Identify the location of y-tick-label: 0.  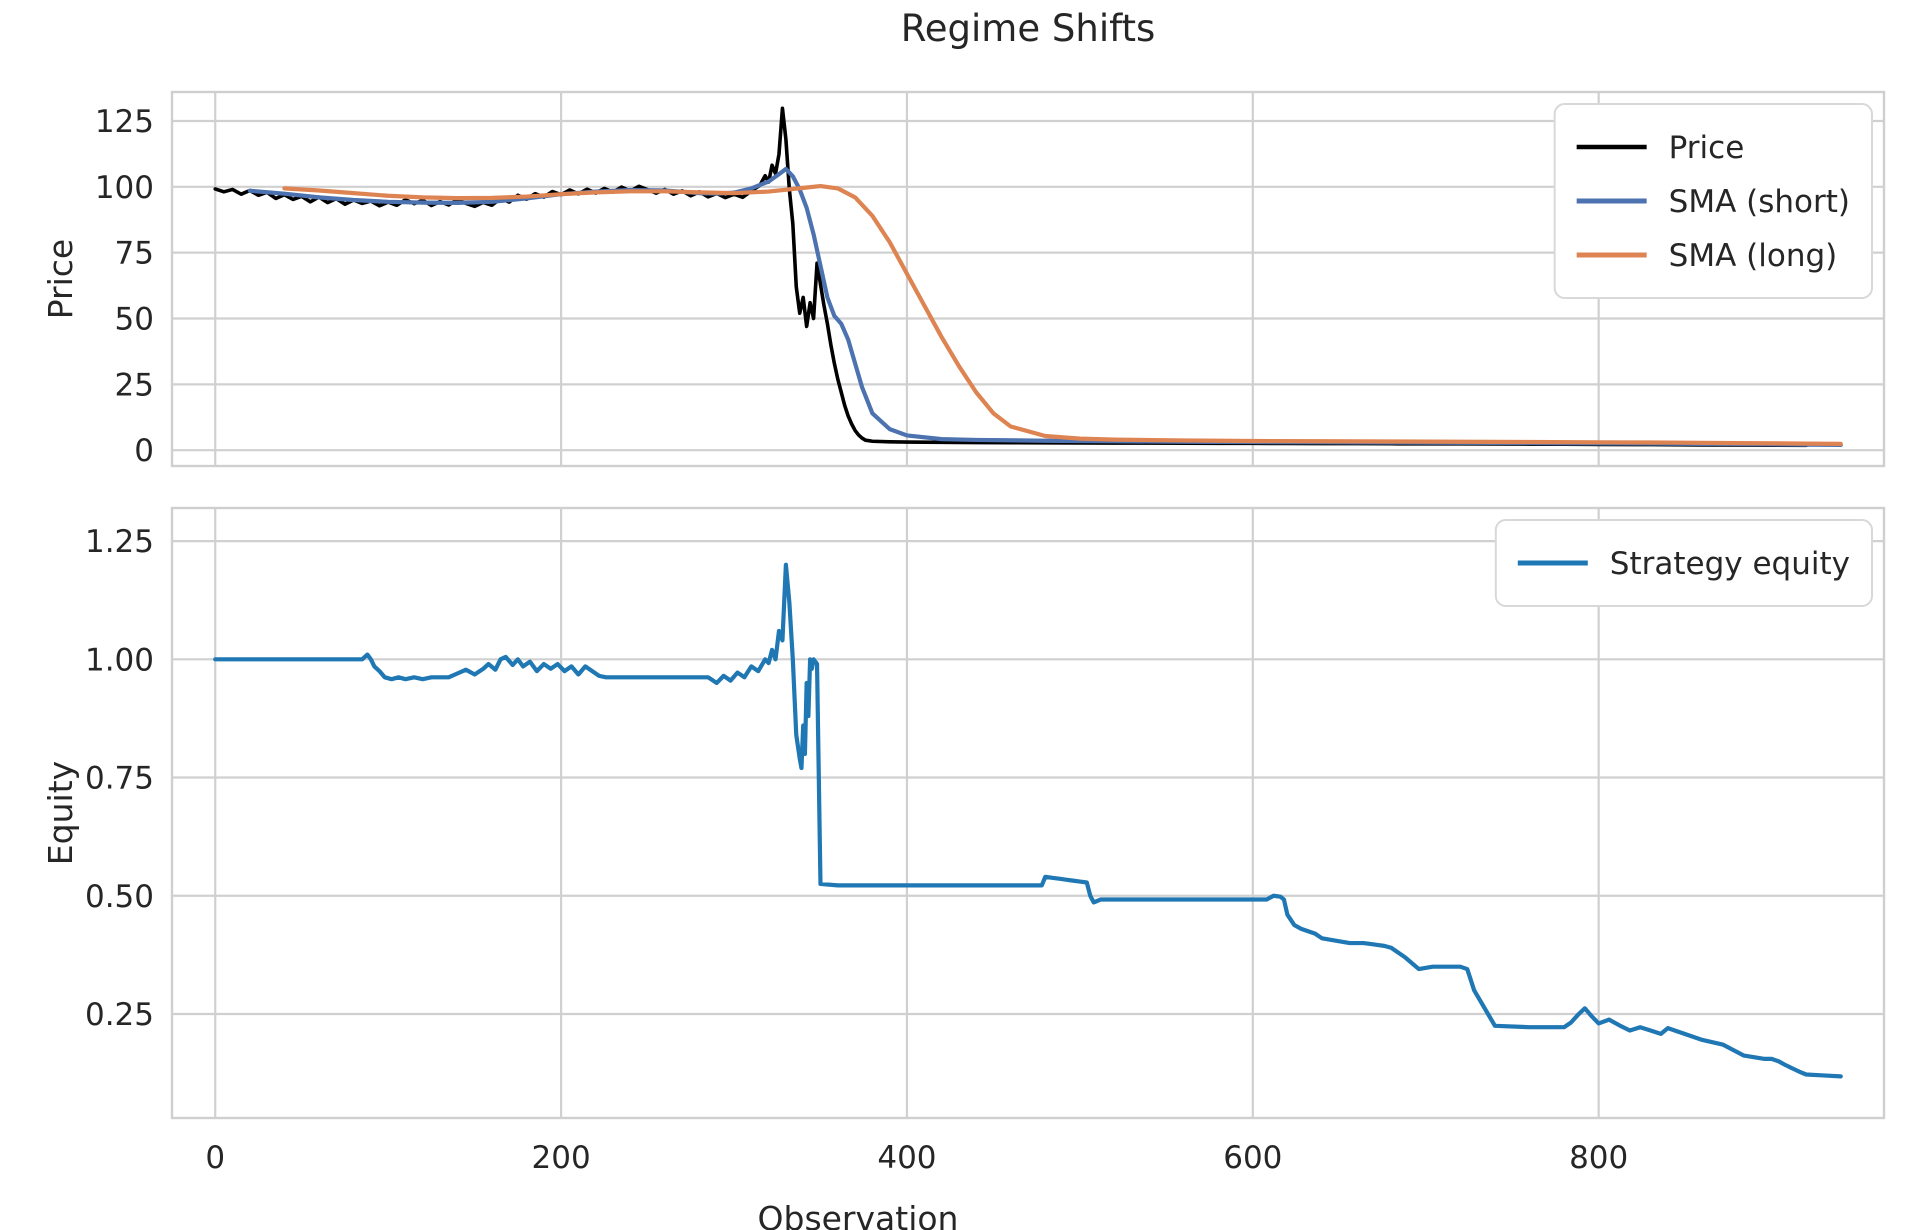
(144, 451).